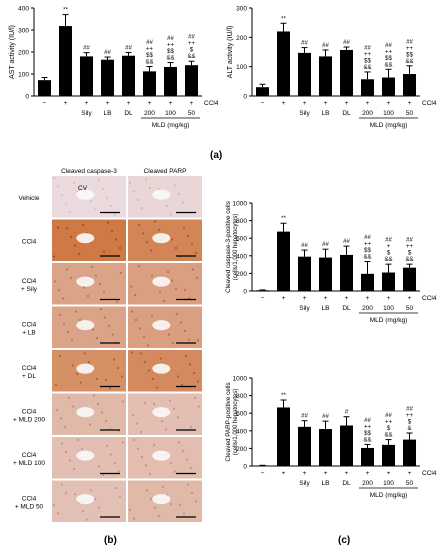 The height and width of the screenshot is (550, 437). I want to click on chart3-ylabel: Cleaved PARP-positive cells, so click(228, 421).